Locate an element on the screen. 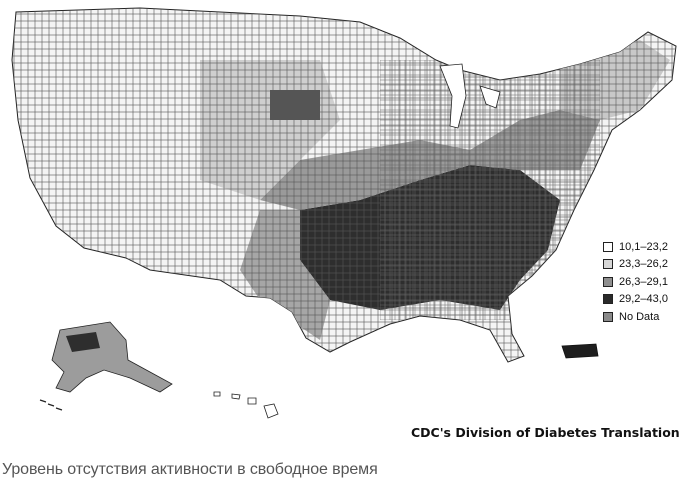 The image size is (700, 484). legend-label: 26,3–29,1 is located at coordinates (643, 281).